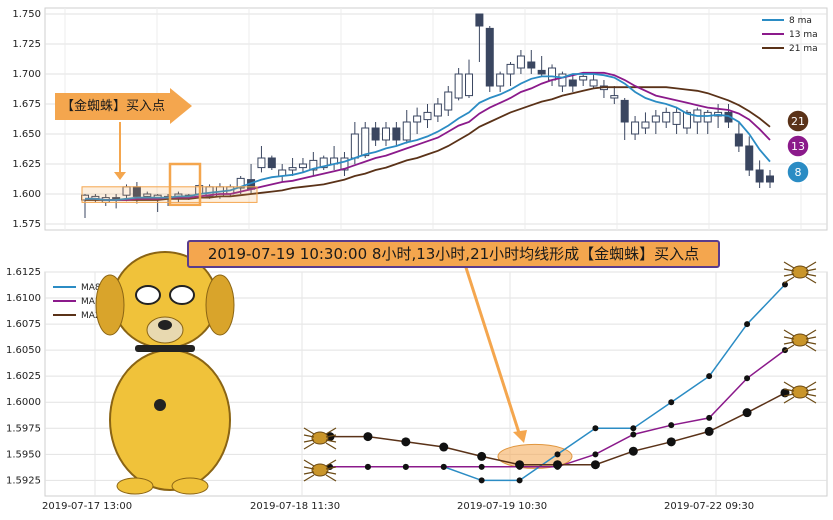 This screenshot has width=833, height=520. Describe the element at coordinates (790, 35) in the screenshot. I see `legend: 8 ma 13 ma 21 ma` at that location.